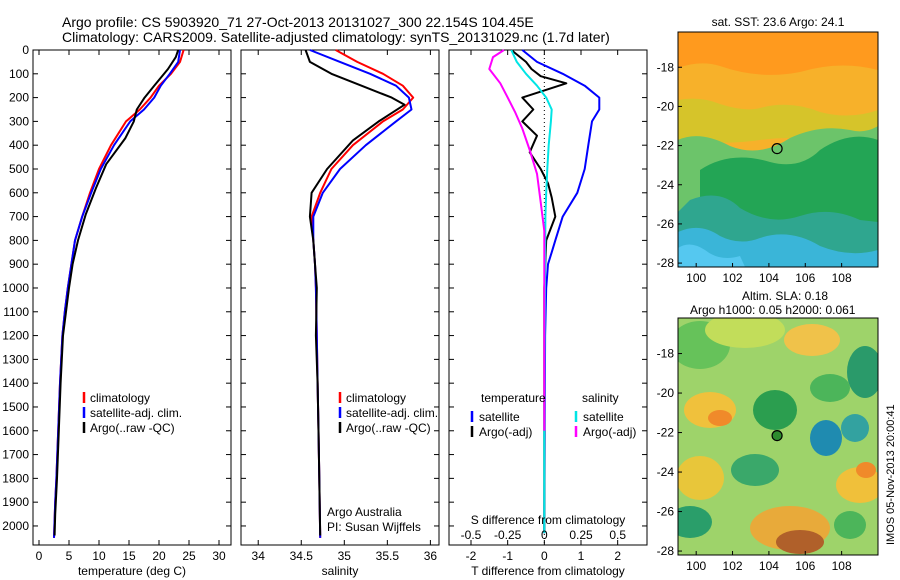 The height and width of the screenshot is (580, 900). What do you see at coordinates (548, 520) in the screenshot?
I see `difference-top-xlabel: S difference from climatology` at bounding box center [548, 520].